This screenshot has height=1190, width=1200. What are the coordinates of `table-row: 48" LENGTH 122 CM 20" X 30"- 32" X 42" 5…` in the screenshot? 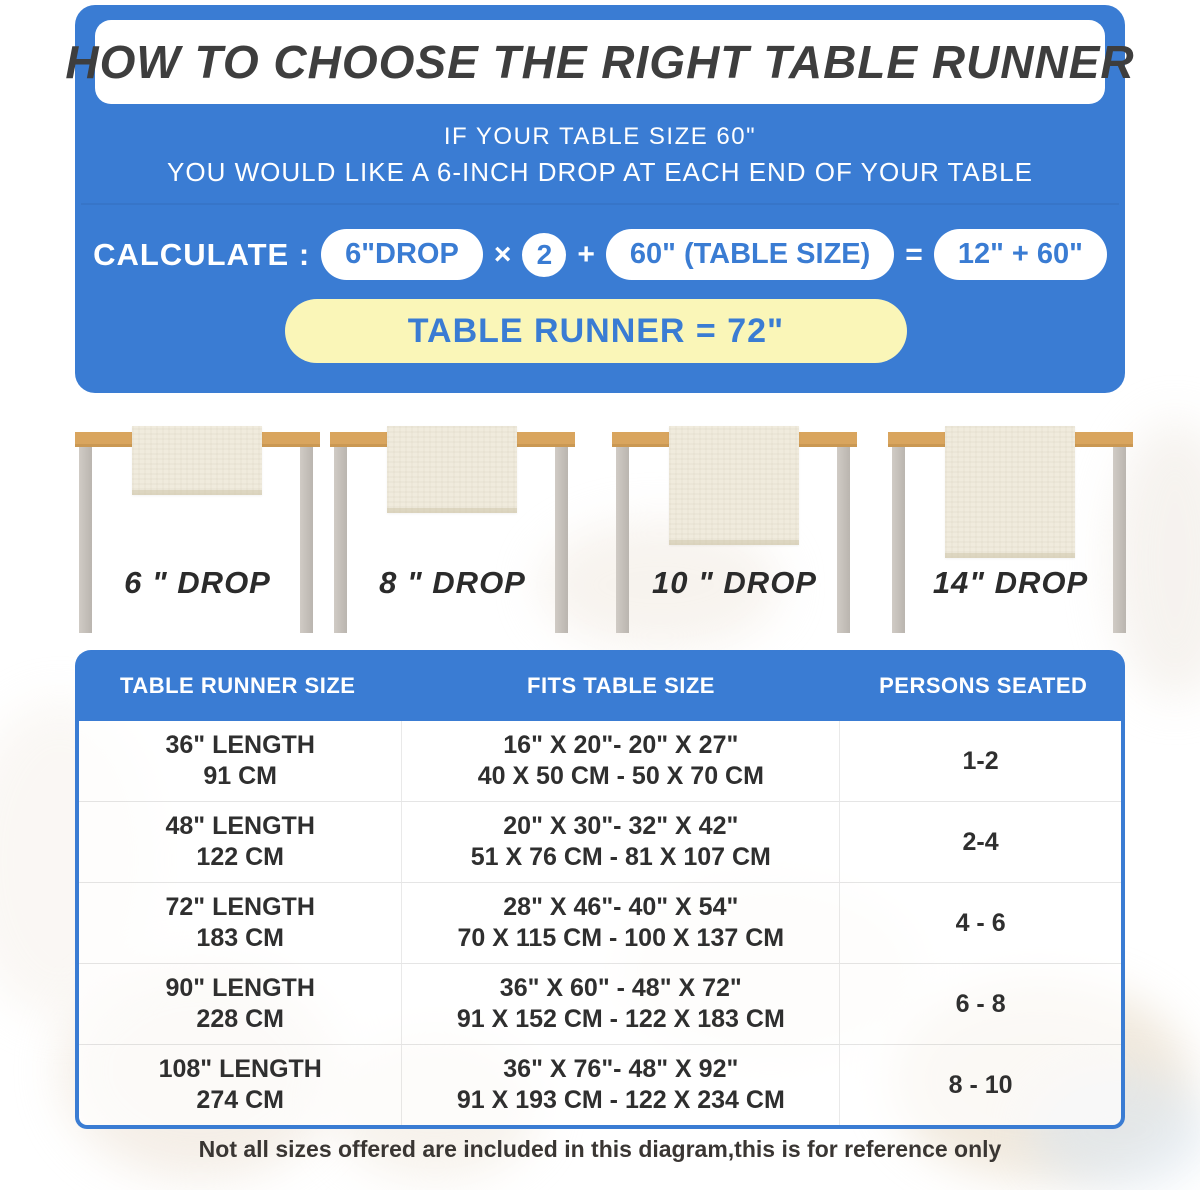 It's located at (600, 841).